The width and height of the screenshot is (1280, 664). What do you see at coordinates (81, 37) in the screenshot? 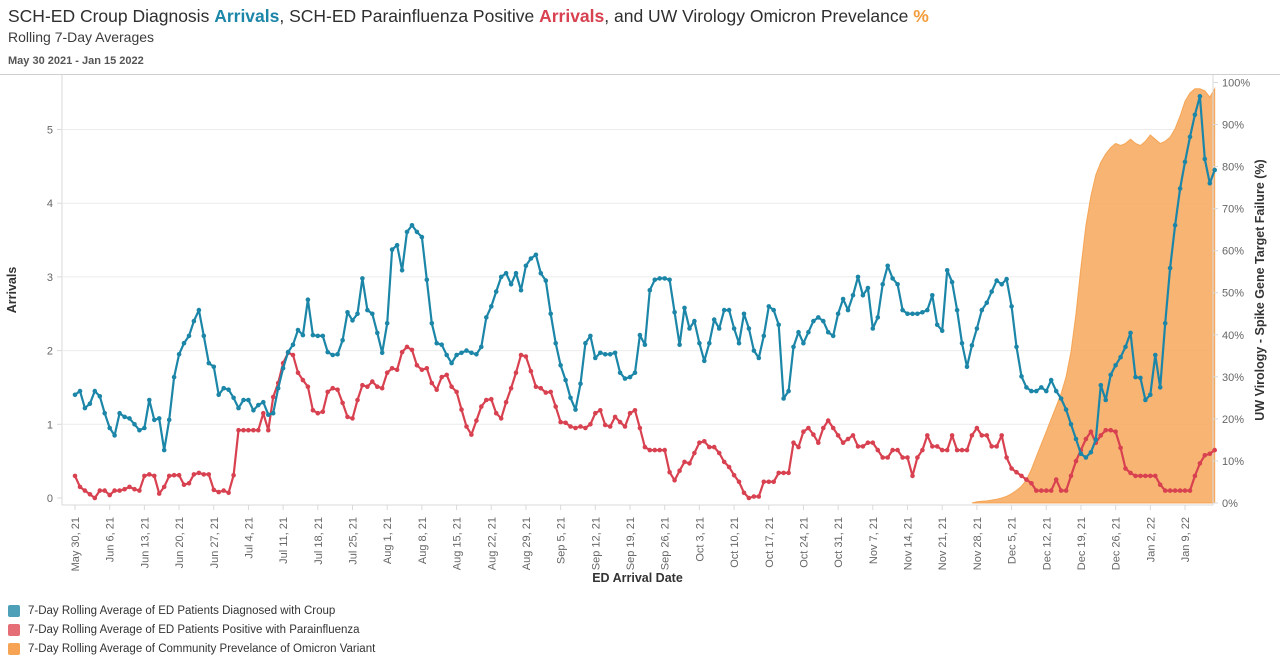
I see `chart-subtitle: Rolling 7-Day Averages` at bounding box center [81, 37].